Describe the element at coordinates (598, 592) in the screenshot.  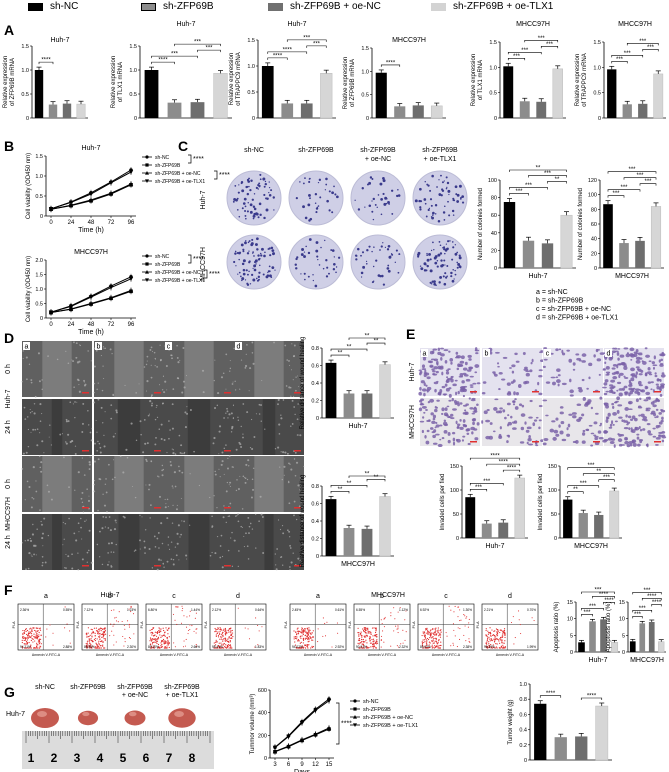
I see `significance-bracket` at that location.